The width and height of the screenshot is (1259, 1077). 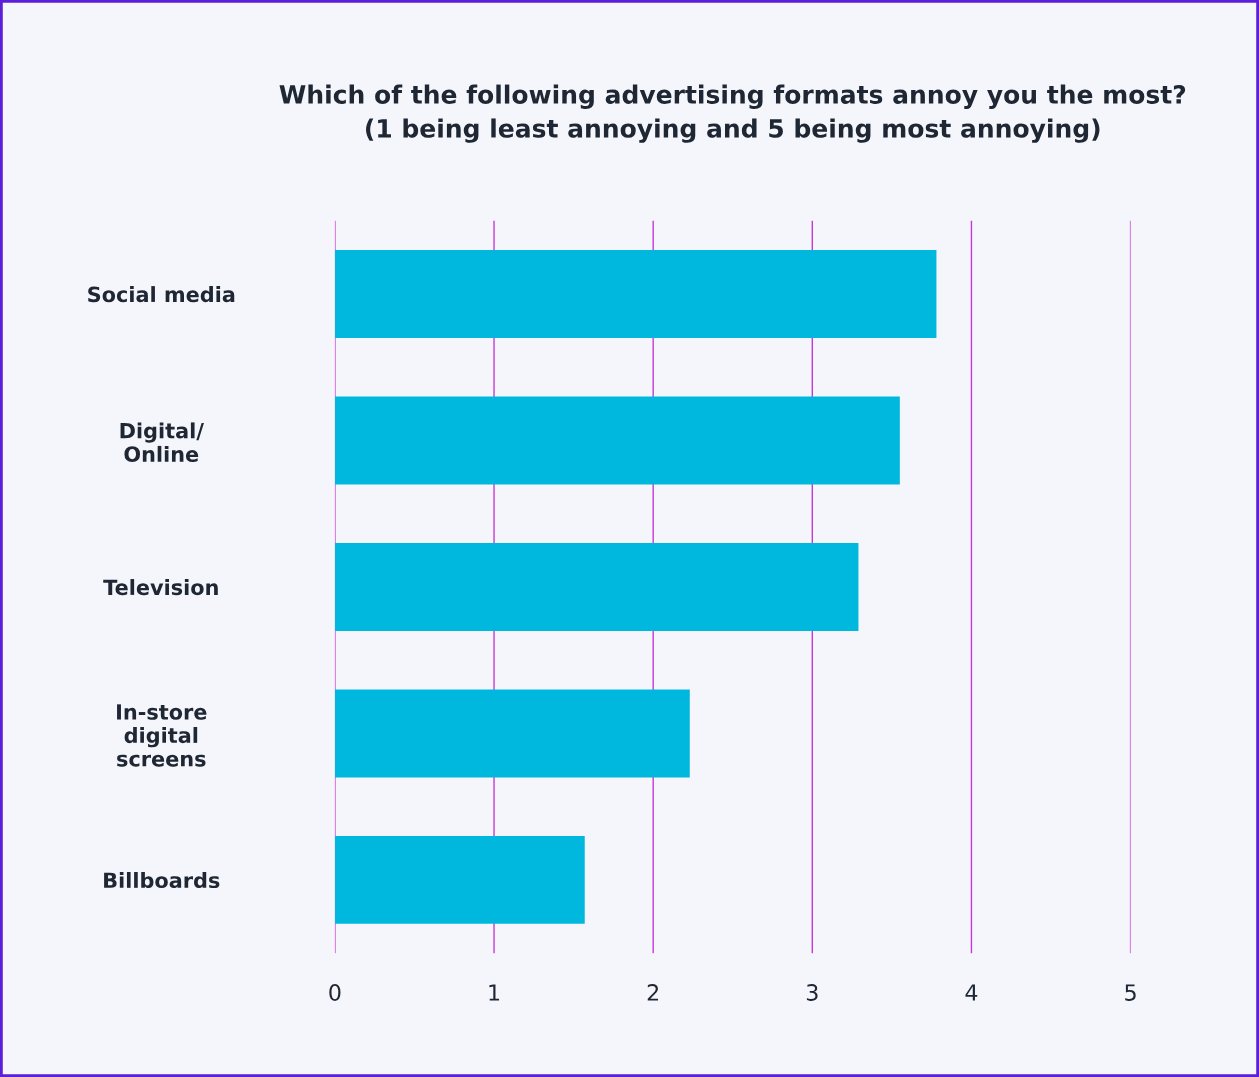 I want to click on x-tick-label: 5, so click(x=1130, y=992).